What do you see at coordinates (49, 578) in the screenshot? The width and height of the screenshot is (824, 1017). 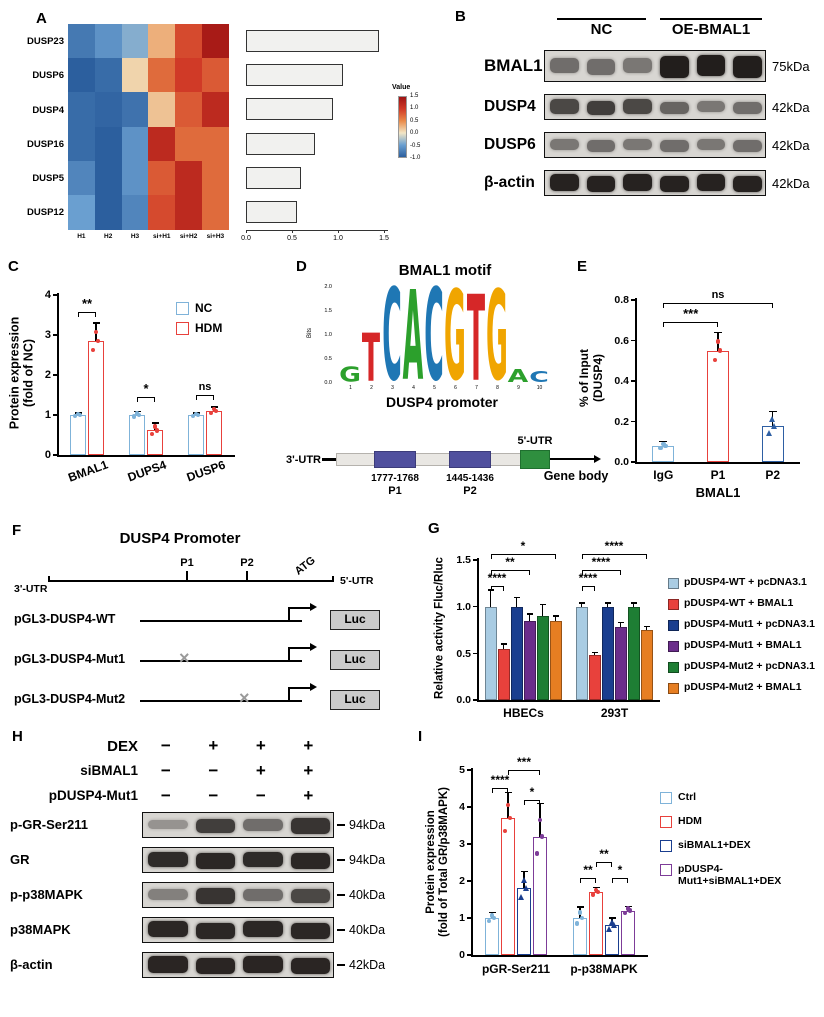 I see `axis-end-tick-left` at bounding box center [49, 578].